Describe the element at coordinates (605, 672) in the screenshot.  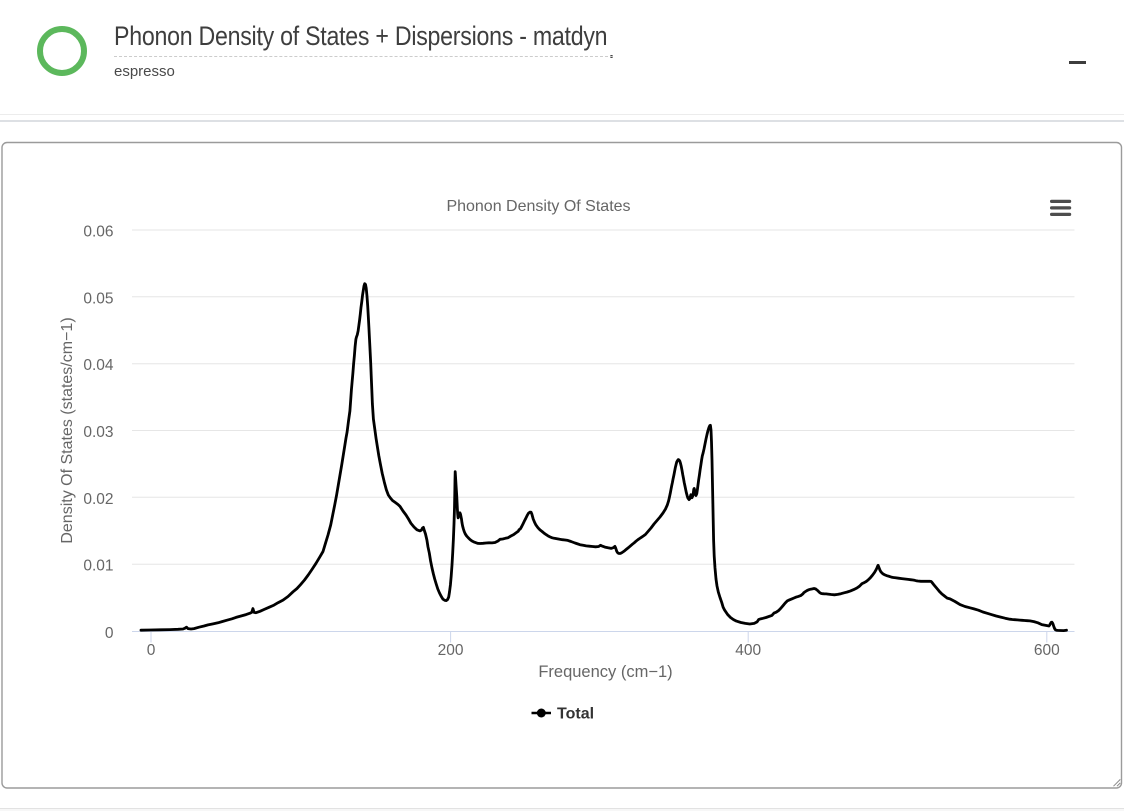
I see `svg-text: Frequency (cm−1)` at that location.